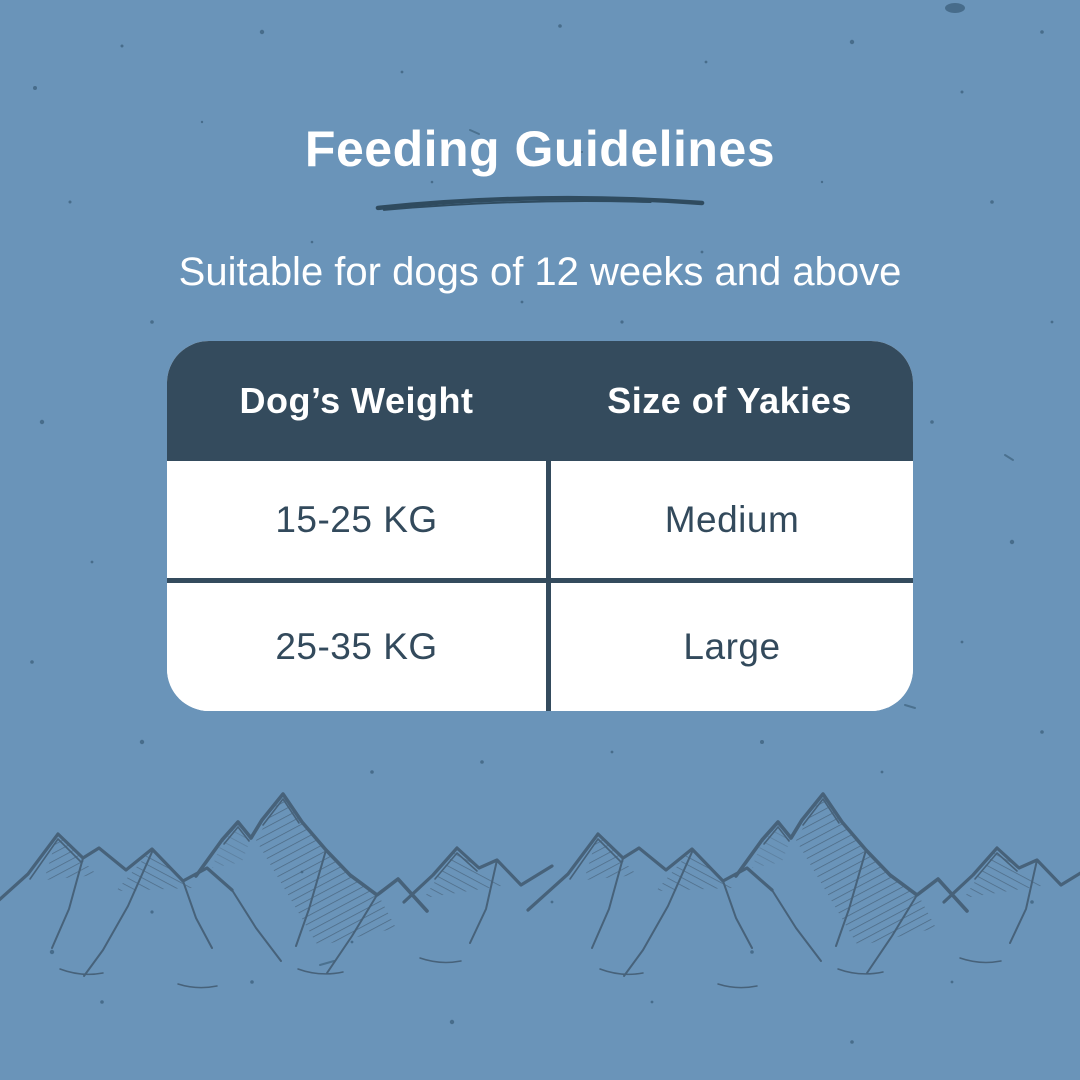  I want to click on page-subtitle: Suitable for dogs of 12 weeks and above, so click(540, 272).